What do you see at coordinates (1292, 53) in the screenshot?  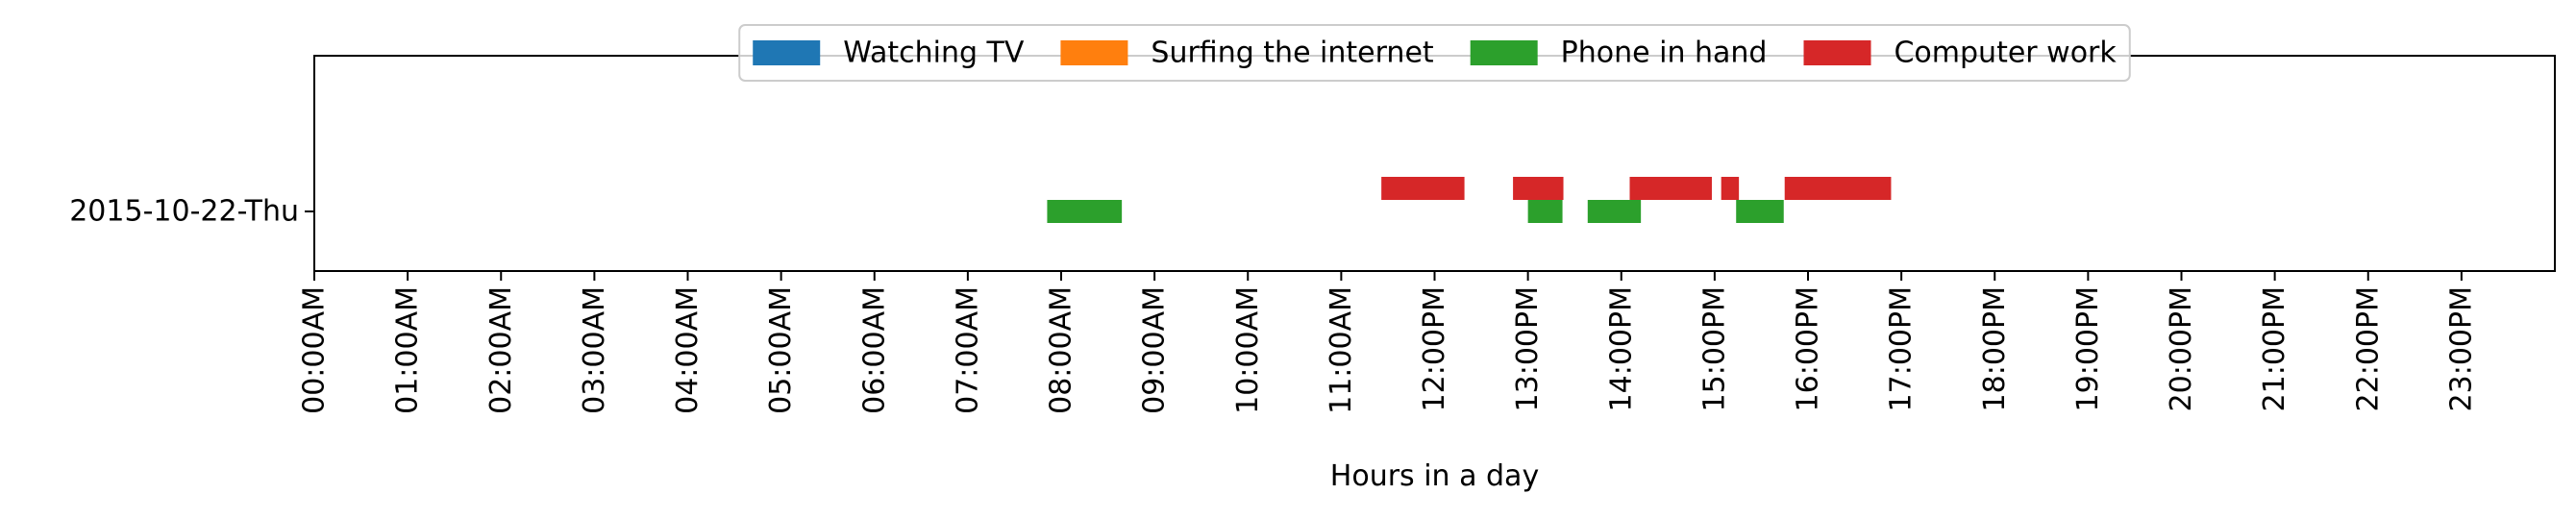 I see `legend-label: Surfing the internet` at bounding box center [1292, 53].